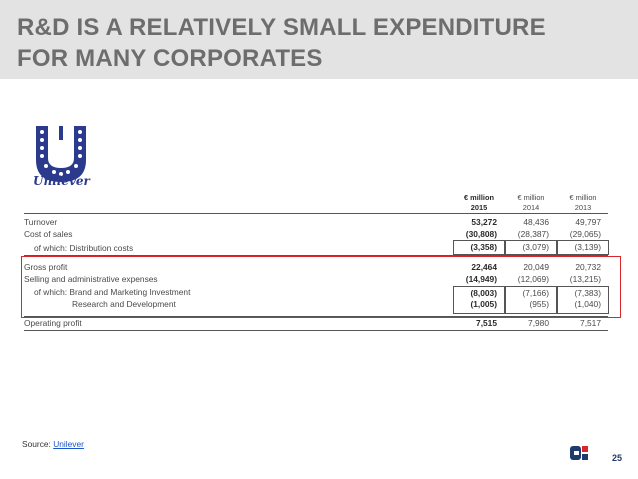 This screenshot has width=638, height=479. I want to click on col-header-2015-unit: € million, so click(479, 197).